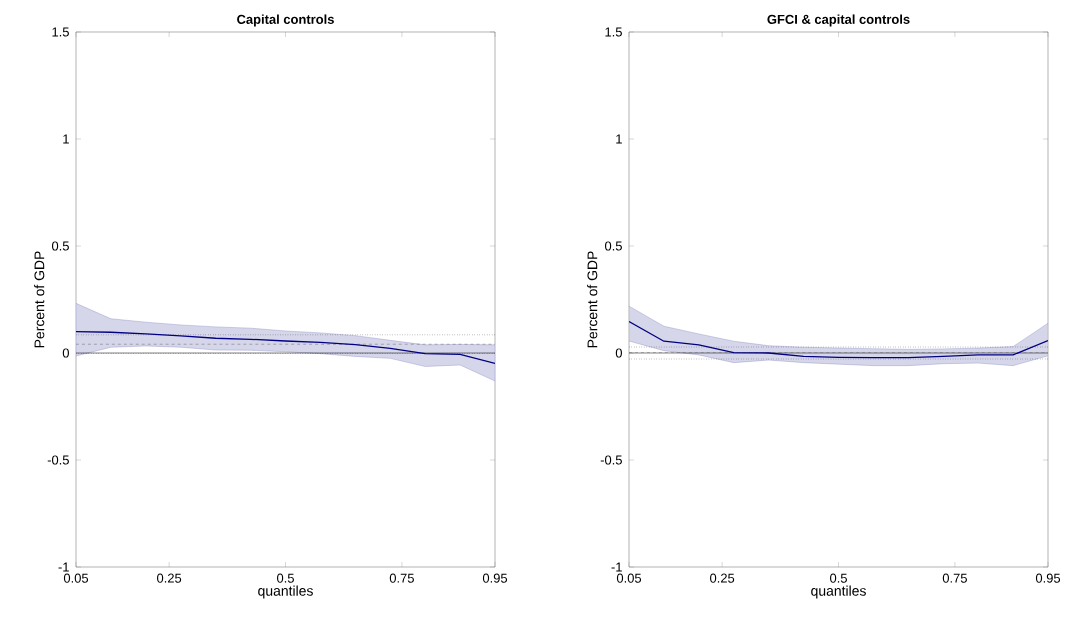  Describe the element at coordinates (838, 20) in the screenshot. I see `chart-title: GFCI & capital controls` at that location.